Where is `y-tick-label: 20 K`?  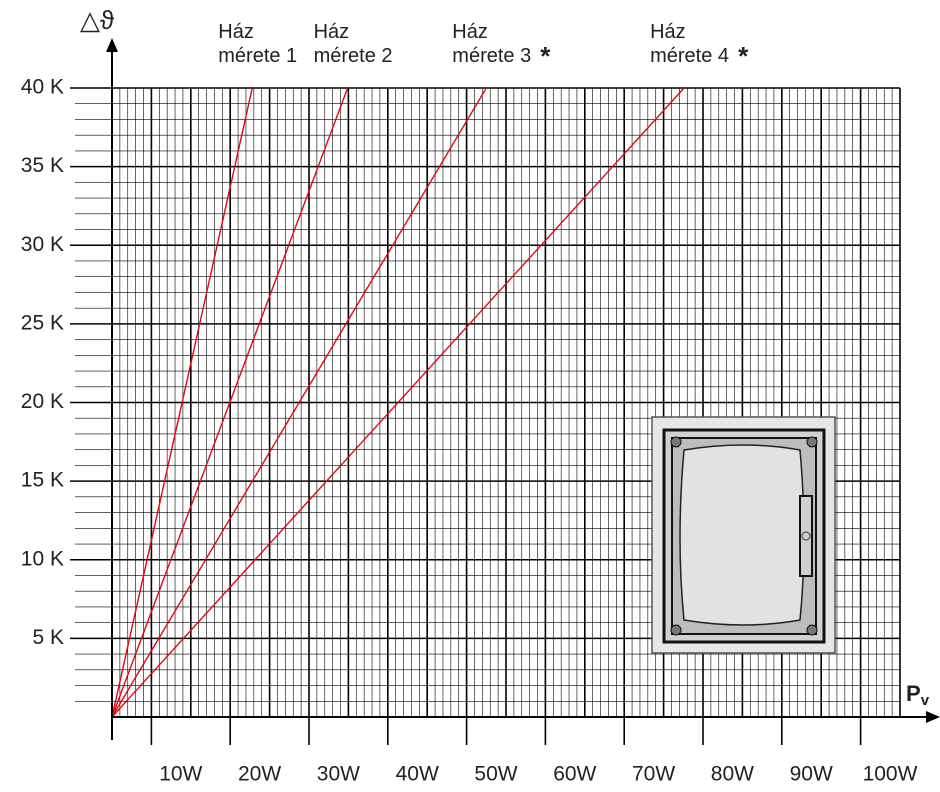
y-tick-label: 20 K is located at coordinates (42, 401).